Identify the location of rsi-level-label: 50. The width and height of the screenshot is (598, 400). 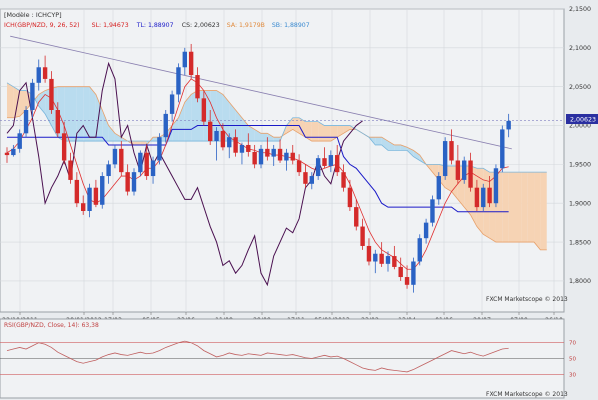
(572, 360).